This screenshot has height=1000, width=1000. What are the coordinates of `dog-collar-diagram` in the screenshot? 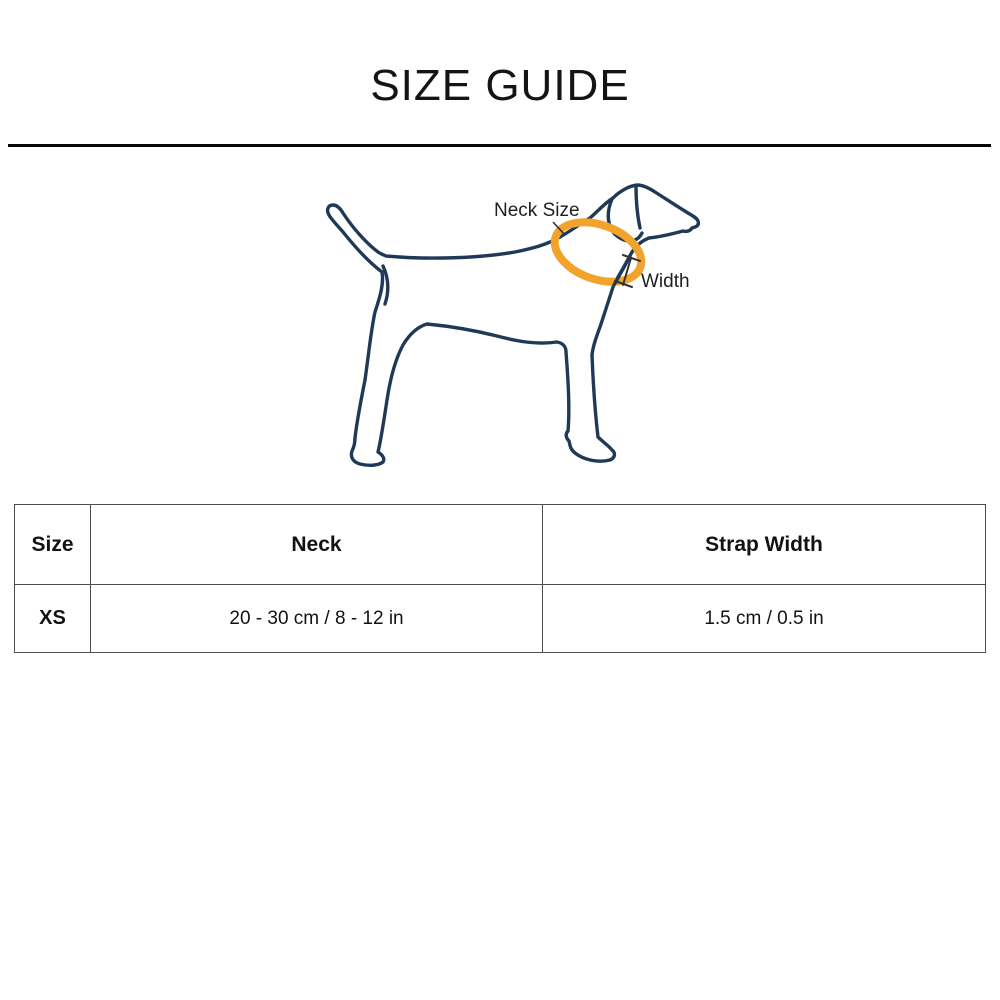 It's located at (513, 325).